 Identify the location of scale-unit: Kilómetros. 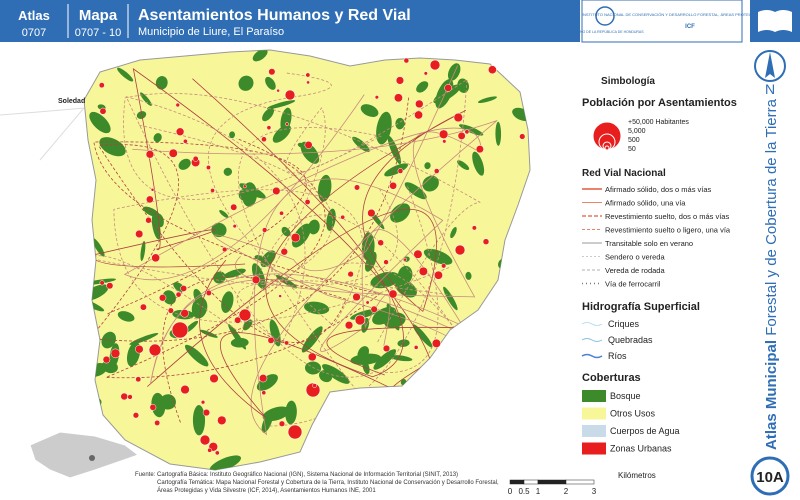
(637, 475).